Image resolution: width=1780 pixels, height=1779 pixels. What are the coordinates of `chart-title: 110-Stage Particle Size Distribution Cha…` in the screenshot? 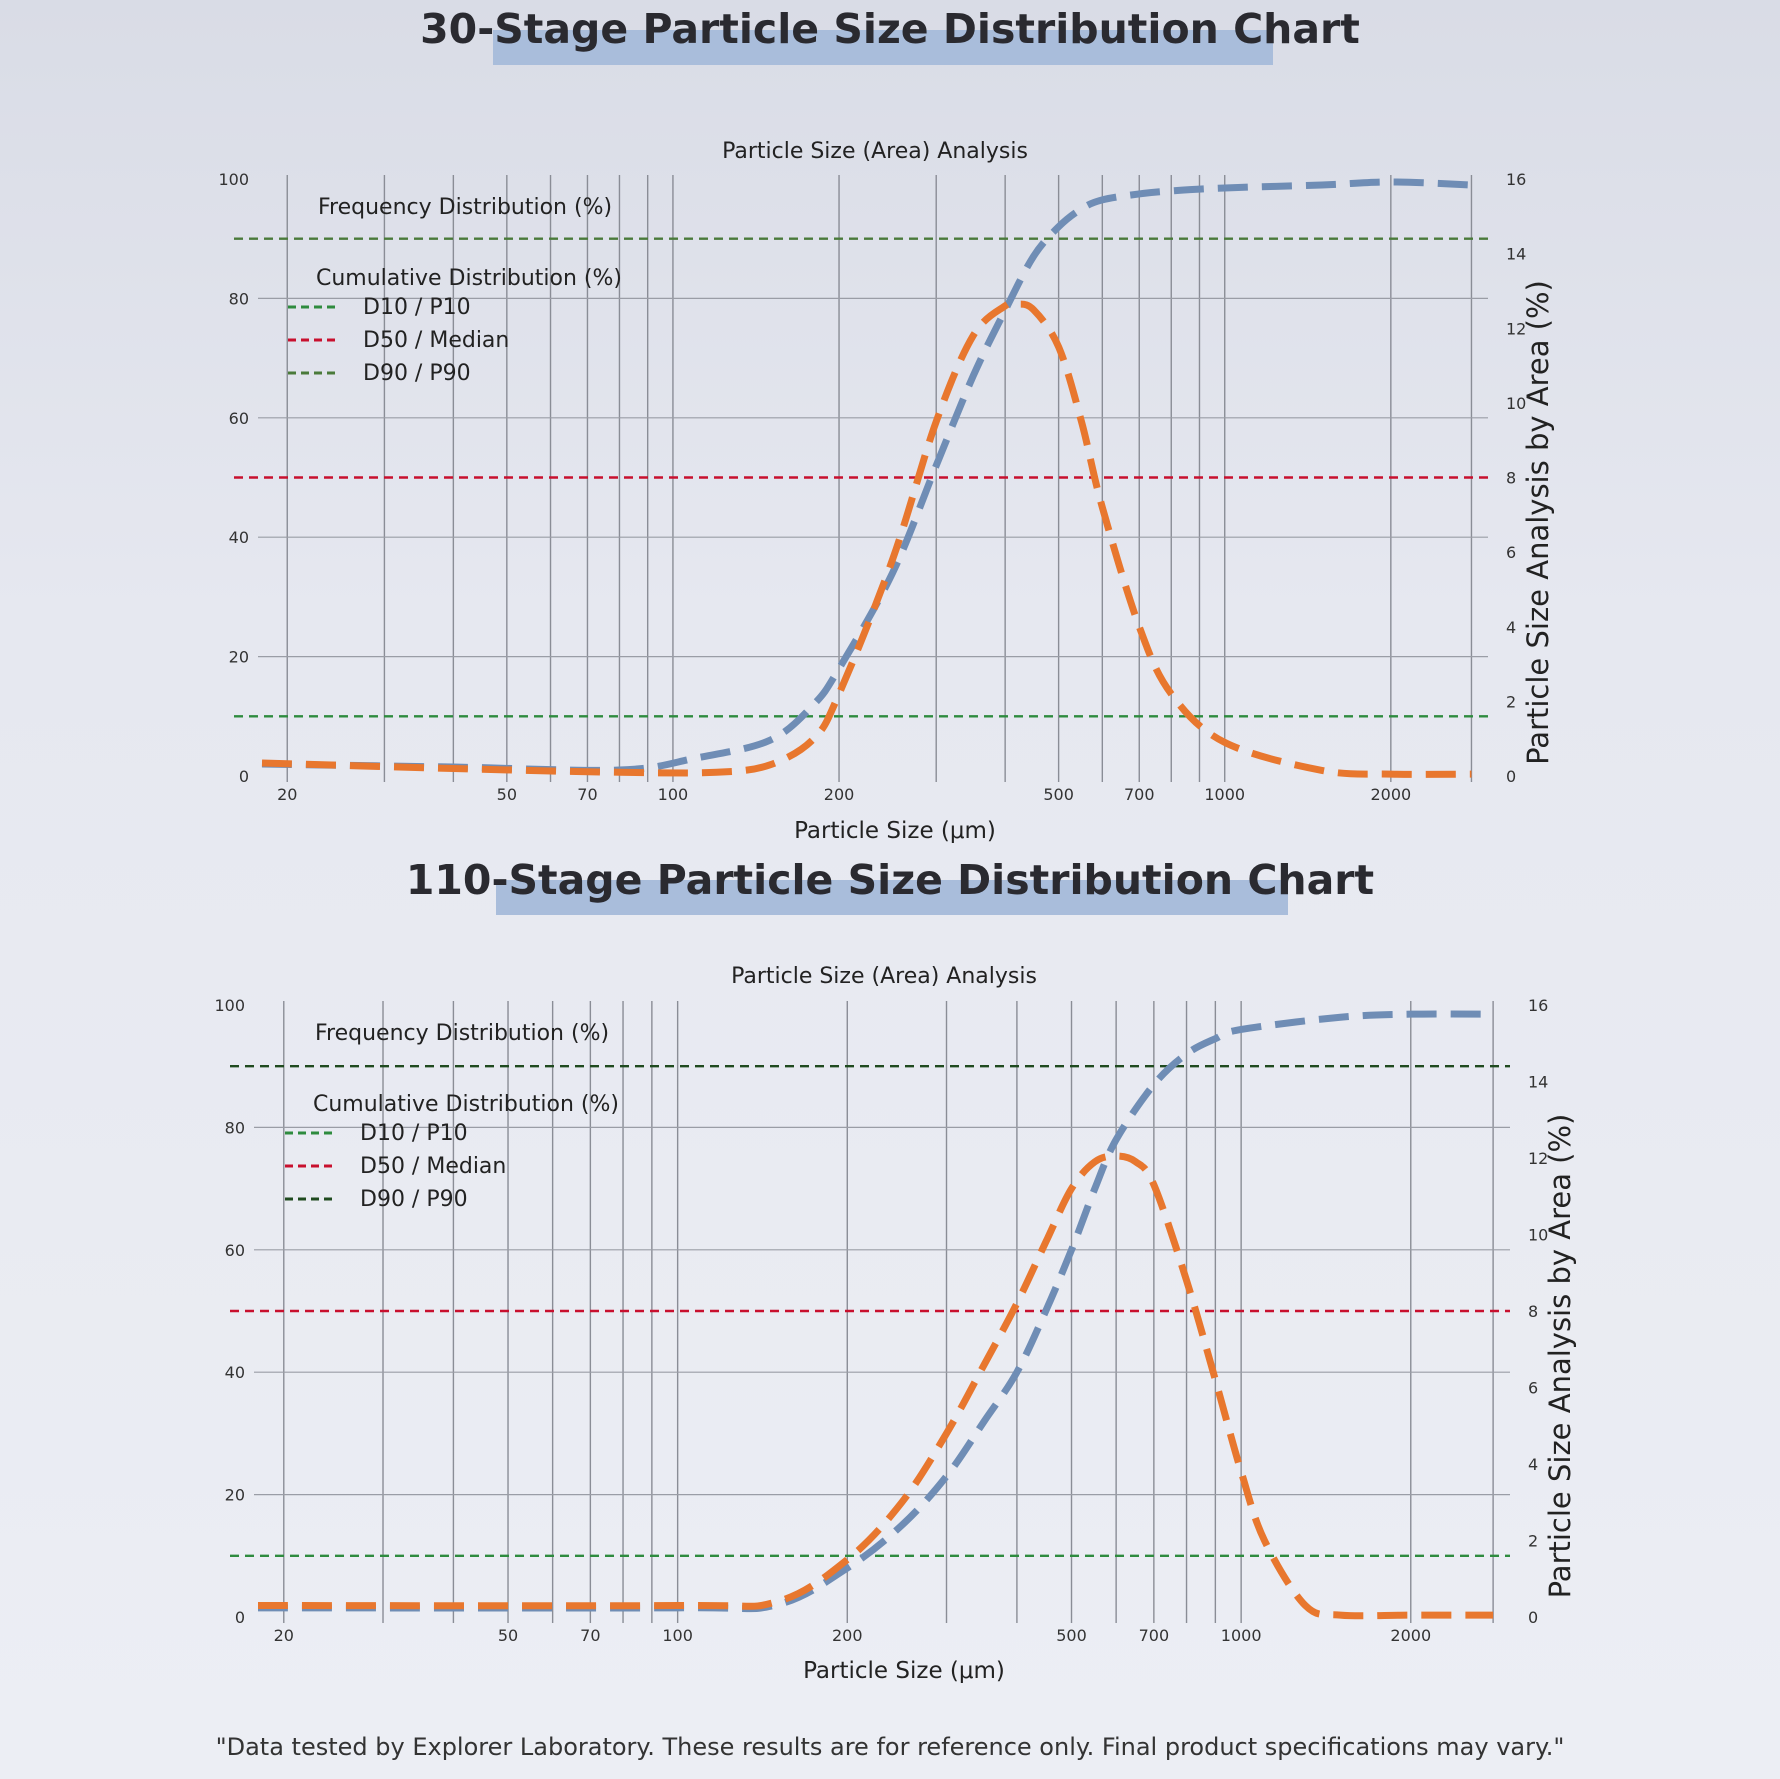 It's located at (890, 880).